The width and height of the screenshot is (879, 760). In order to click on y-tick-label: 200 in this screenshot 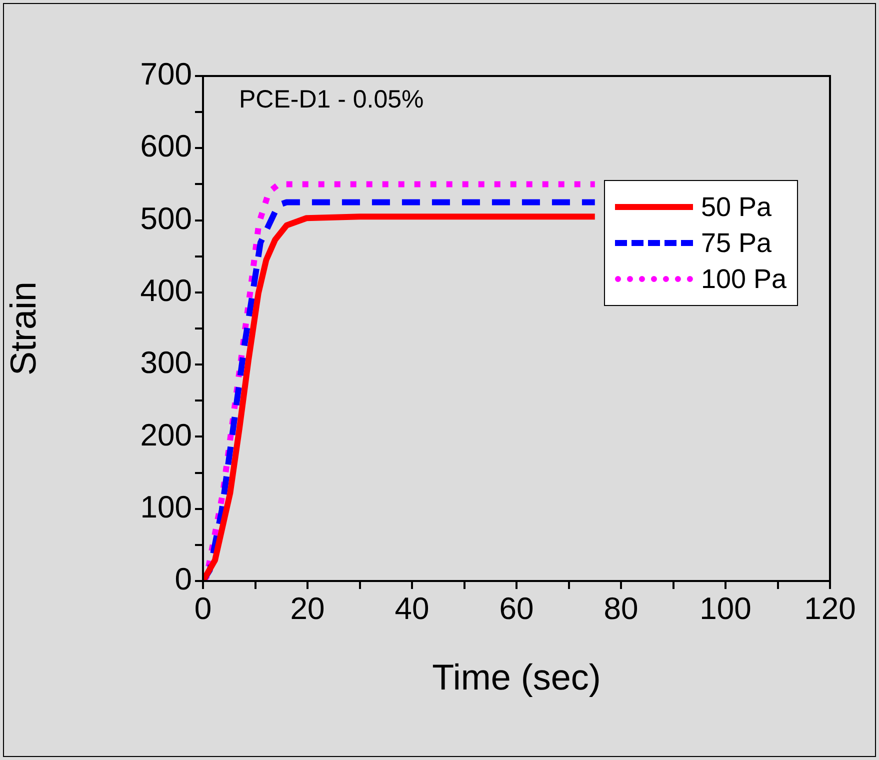, I will do `click(166, 434)`.